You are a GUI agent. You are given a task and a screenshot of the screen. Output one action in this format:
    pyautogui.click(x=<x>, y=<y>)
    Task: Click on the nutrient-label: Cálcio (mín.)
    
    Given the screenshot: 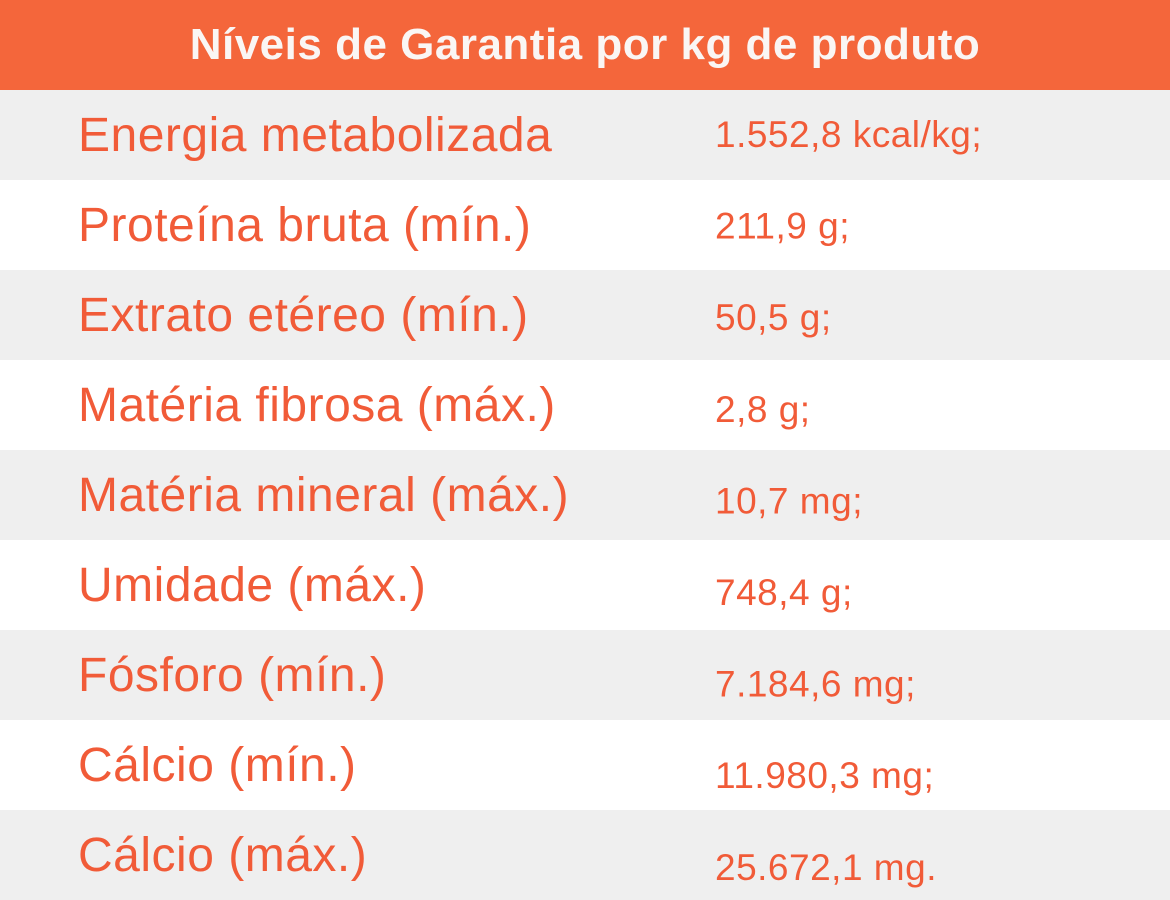 What is the action you would take?
    pyautogui.click(x=217, y=765)
    